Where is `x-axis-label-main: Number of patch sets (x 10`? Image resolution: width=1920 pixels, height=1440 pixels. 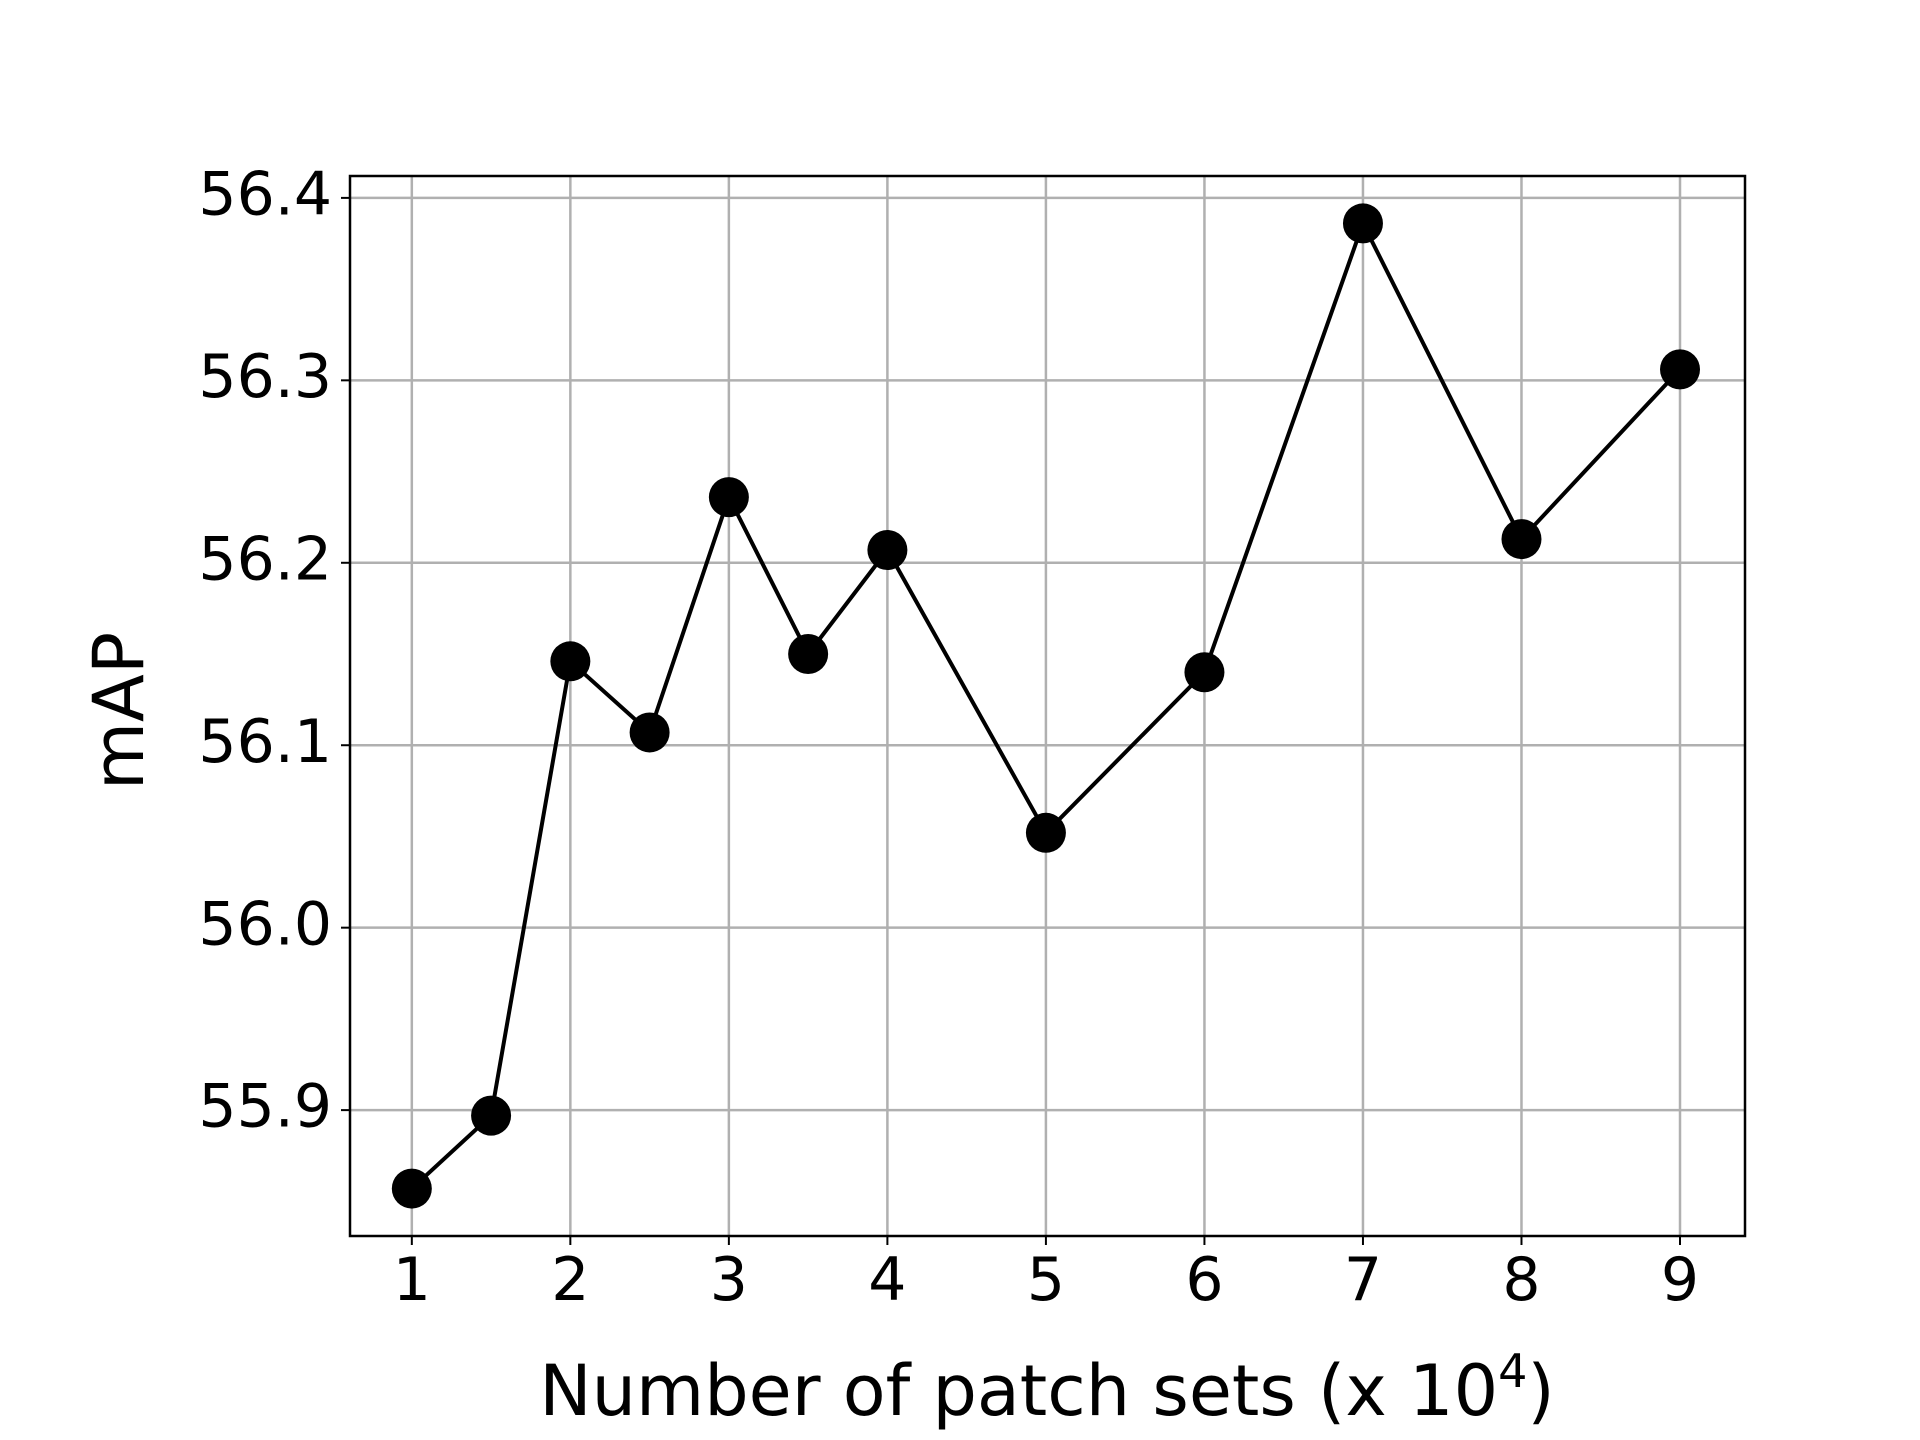 x-axis-label-main: Number of patch sets (x 10 is located at coordinates (1018, 1391).